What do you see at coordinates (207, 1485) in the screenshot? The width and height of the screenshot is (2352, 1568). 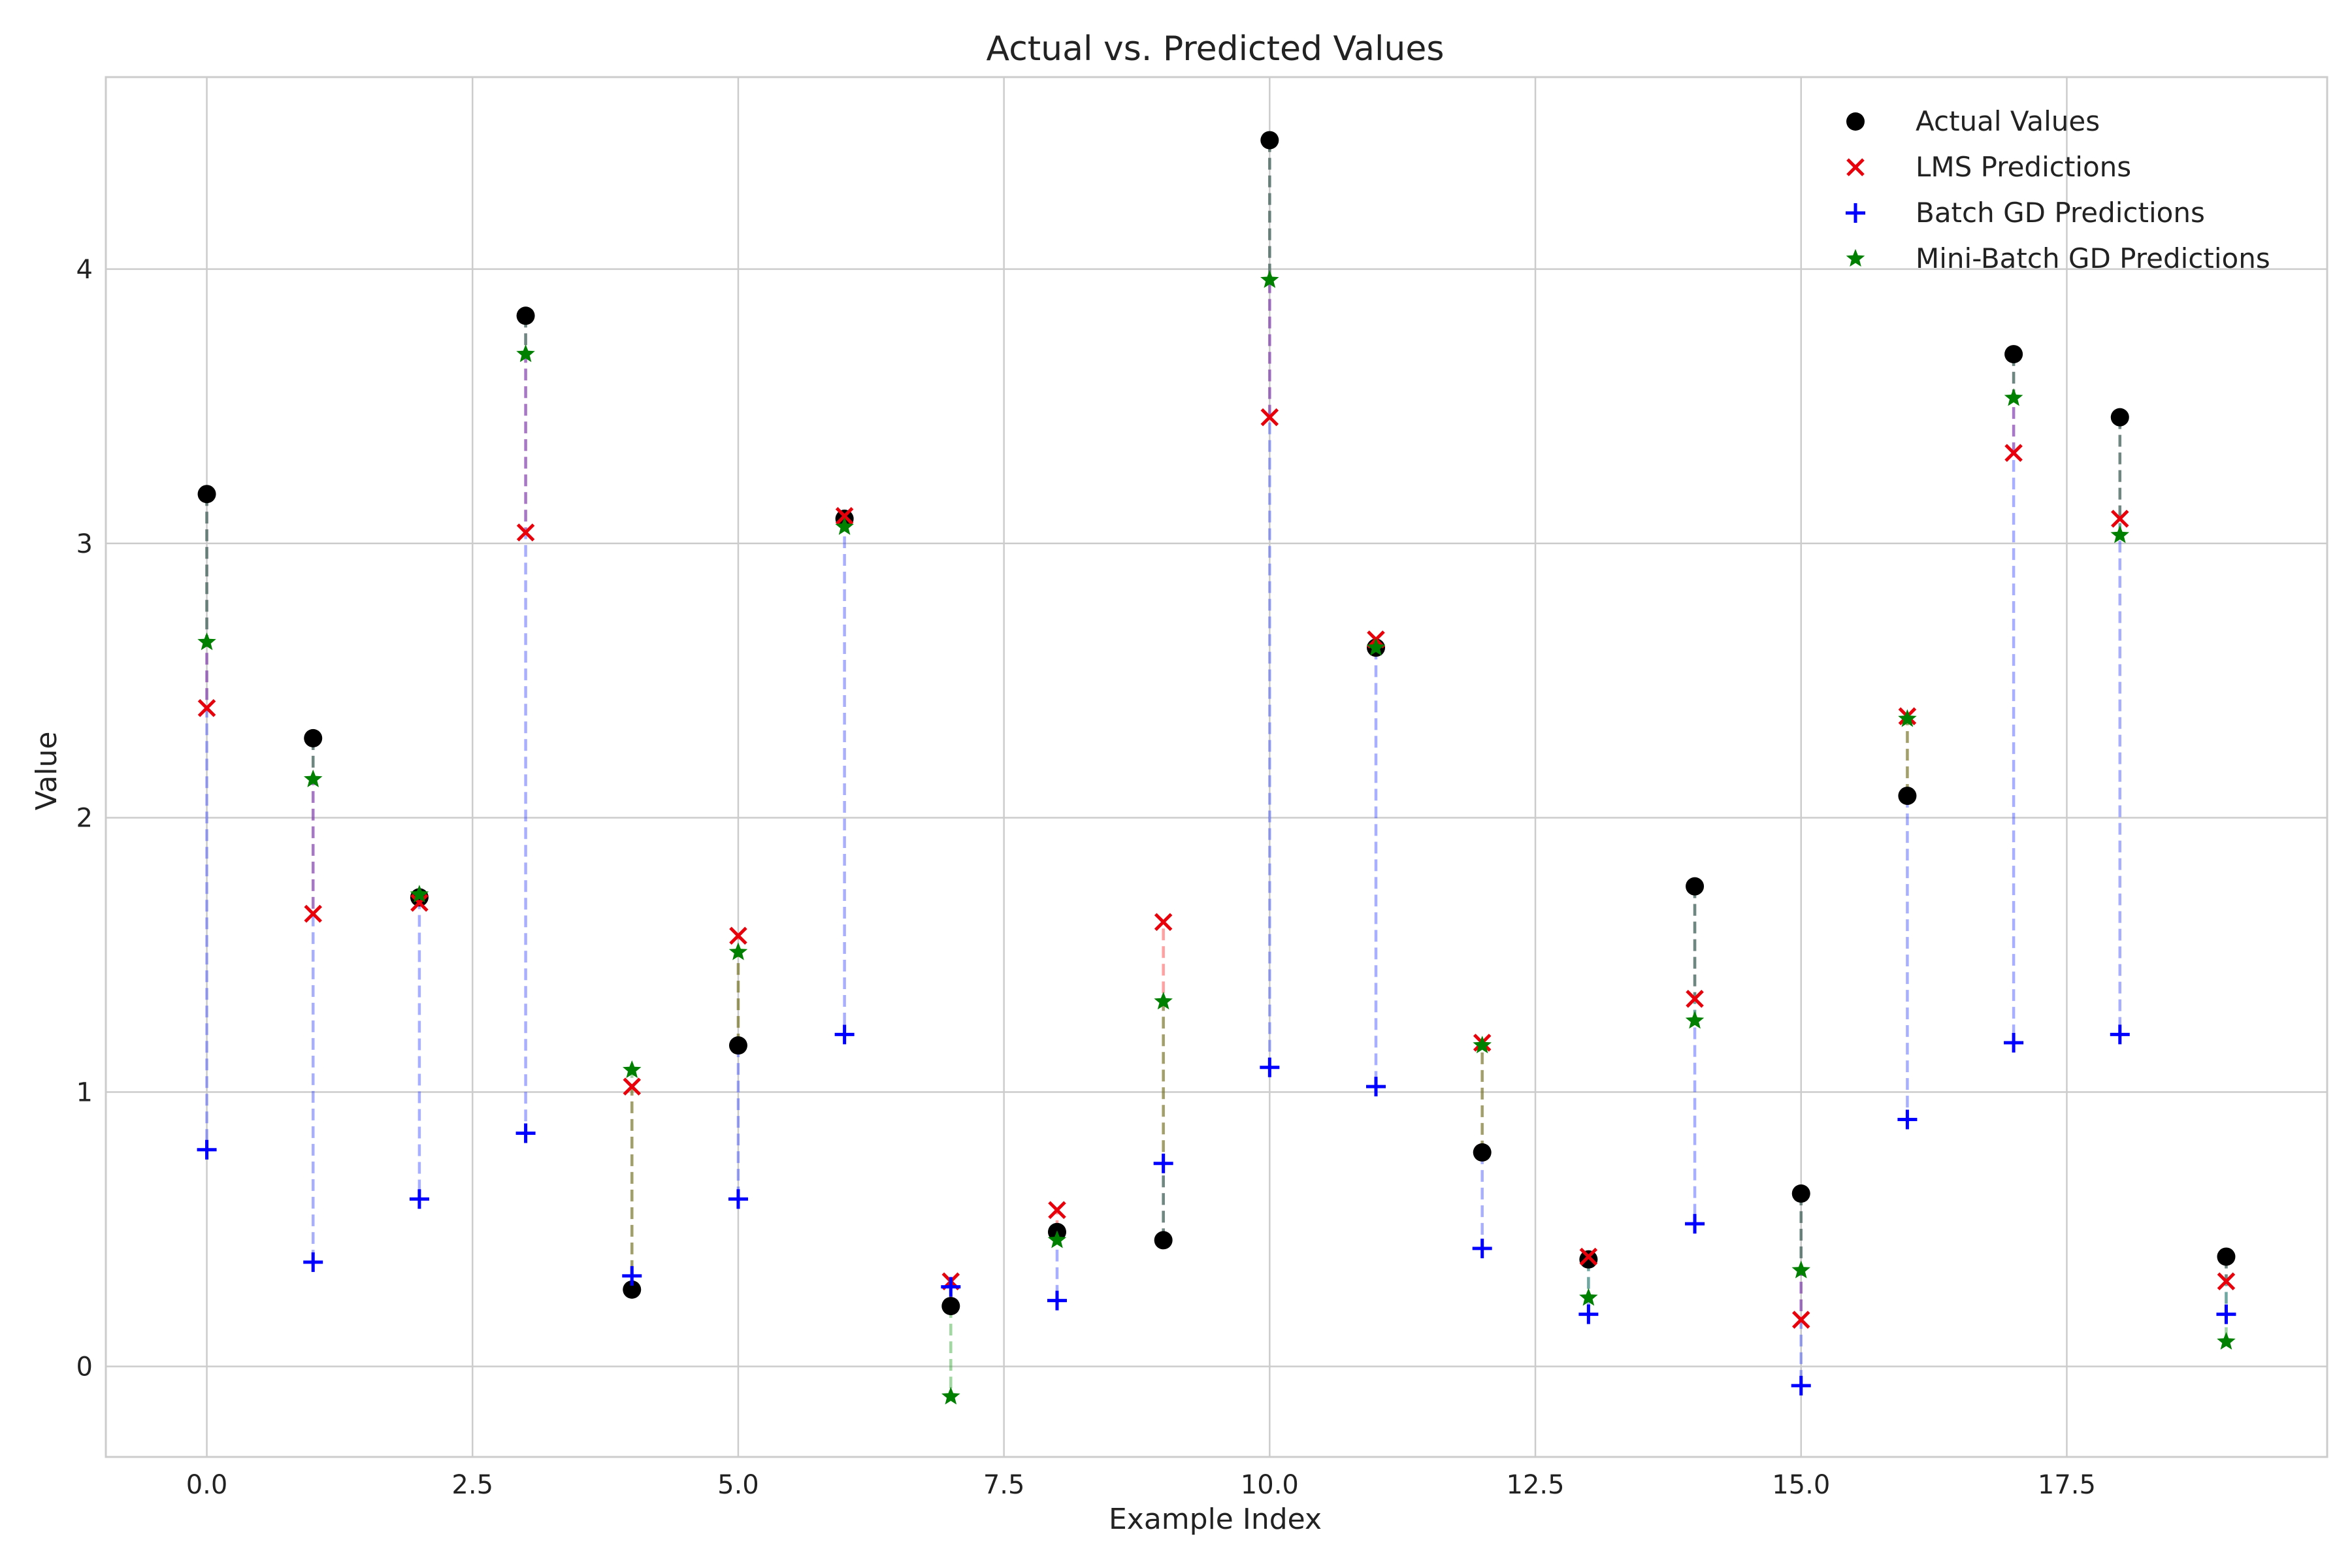 I see `x-tick-label: 0.0` at bounding box center [207, 1485].